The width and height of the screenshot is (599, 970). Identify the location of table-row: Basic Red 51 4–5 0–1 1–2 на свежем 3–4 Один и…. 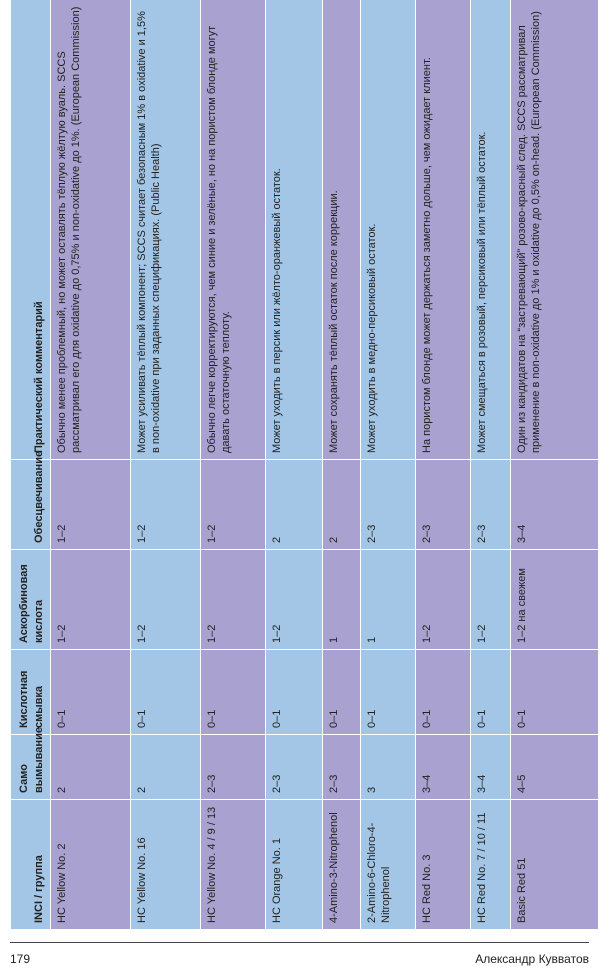
(554, 465).